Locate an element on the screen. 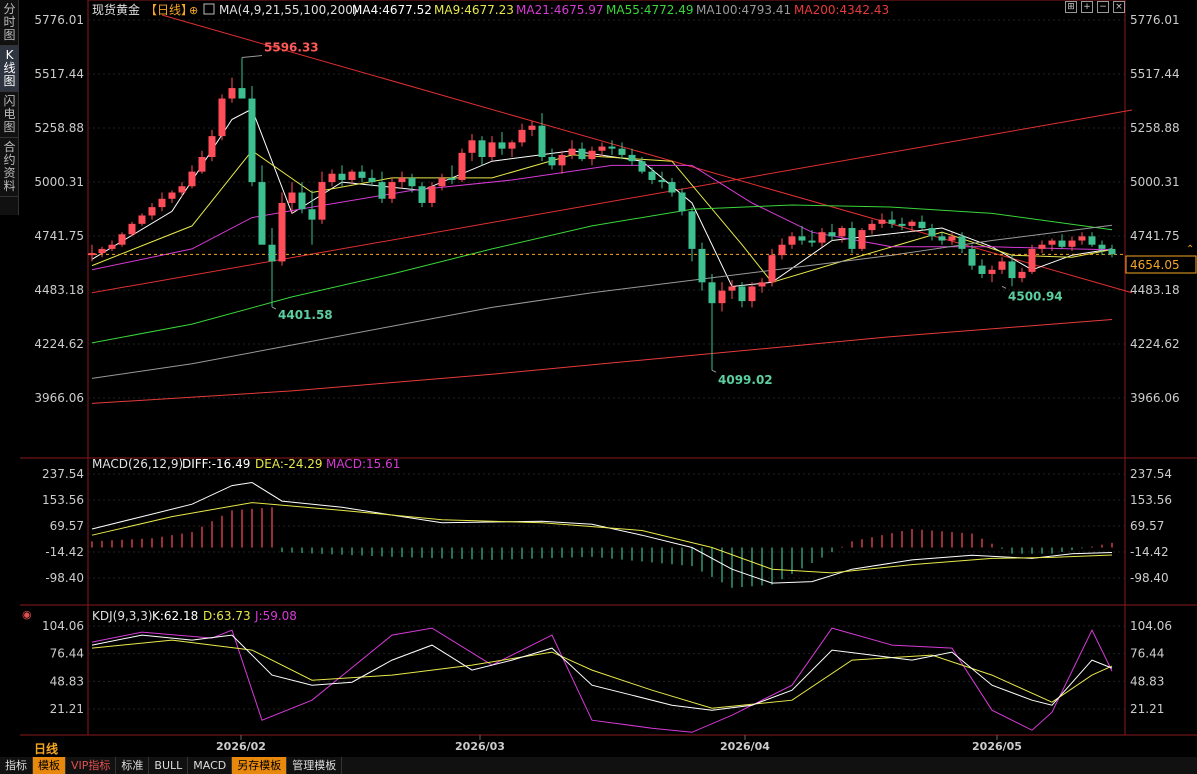 The width and height of the screenshot is (1197, 774). scroll-up-icon: ⌃ is located at coordinates (1190, 249).